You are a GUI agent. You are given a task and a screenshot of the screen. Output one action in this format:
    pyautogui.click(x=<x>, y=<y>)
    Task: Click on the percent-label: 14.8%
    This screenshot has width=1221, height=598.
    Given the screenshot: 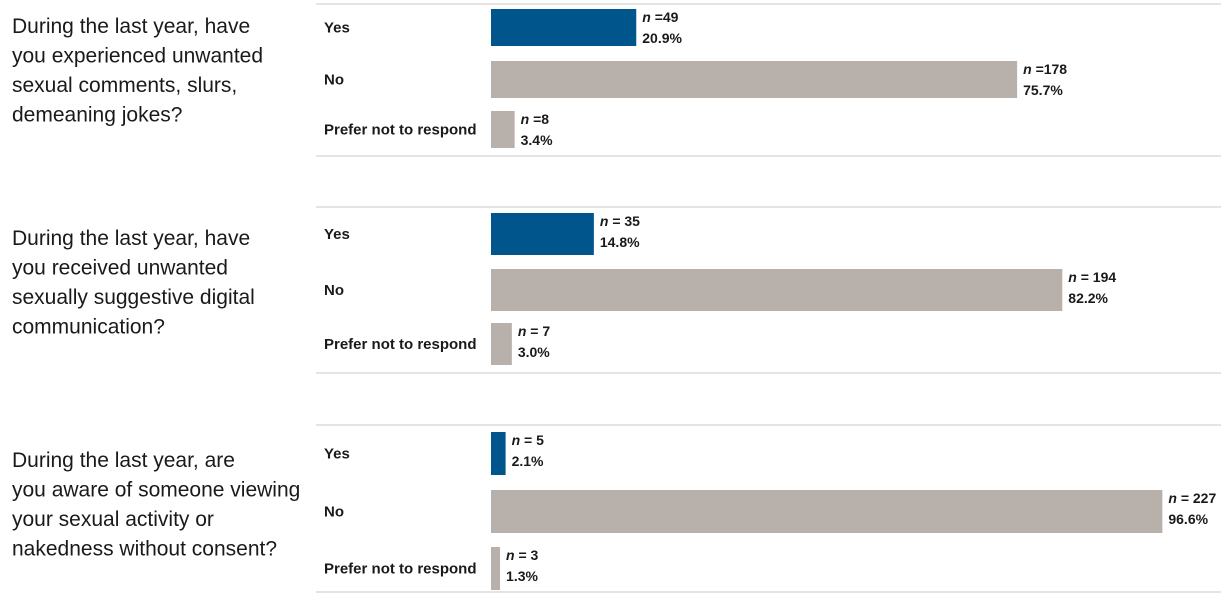 What is the action you would take?
    pyautogui.click(x=620, y=242)
    